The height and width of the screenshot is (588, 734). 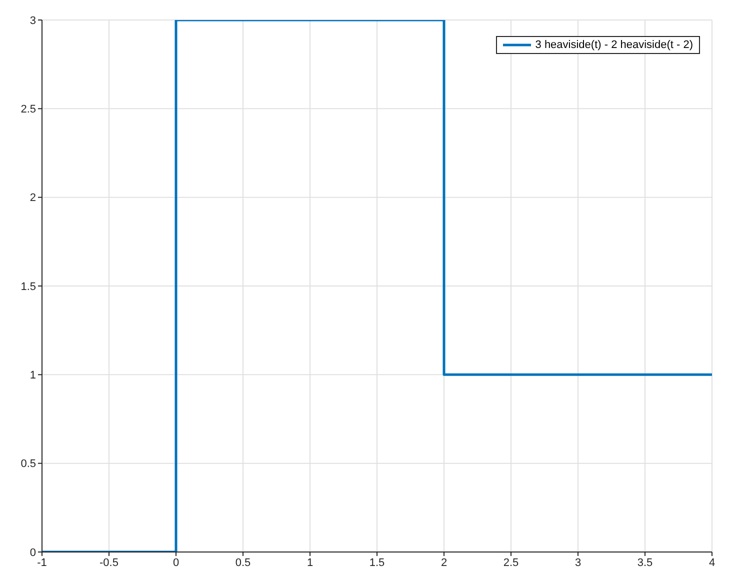 What do you see at coordinates (444, 562) in the screenshot?
I see `x-tick-label: 2` at bounding box center [444, 562].